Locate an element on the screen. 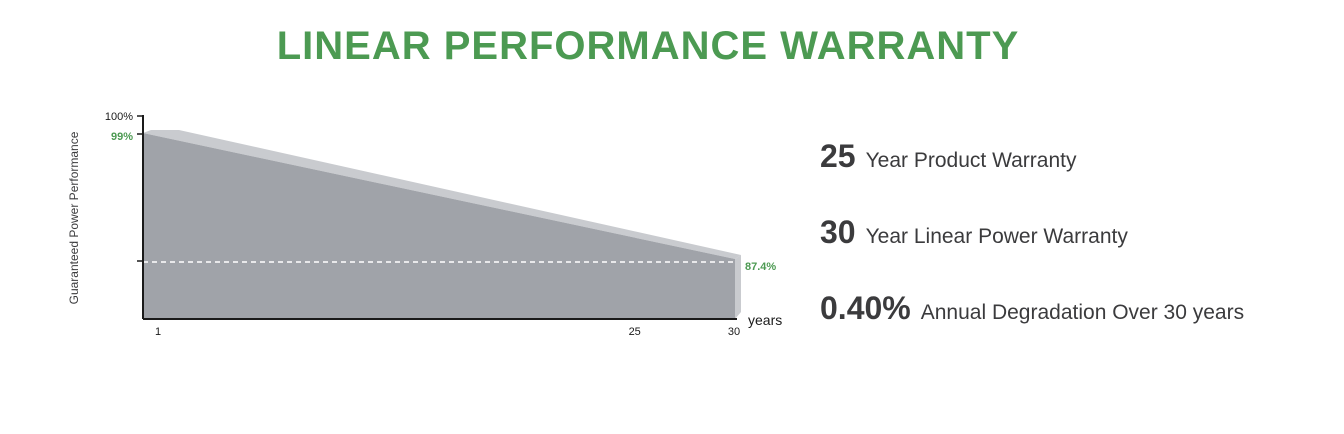 The image size is (1344, 434). x-tick-label: 30 is located at coordinates (734, 332).